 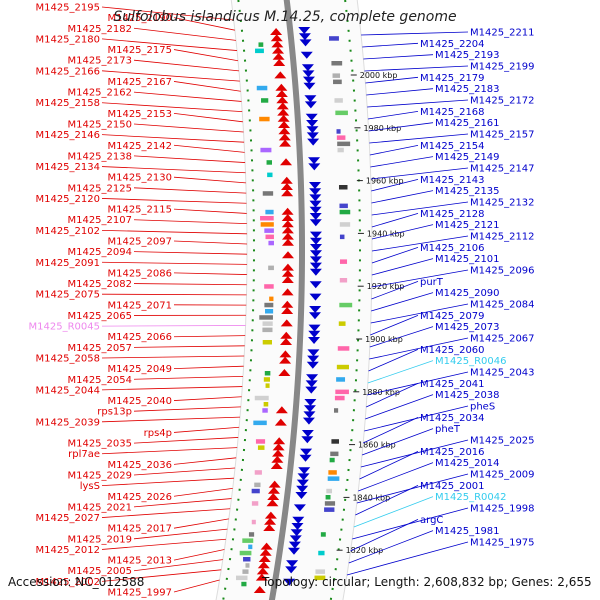 What do you see at coordinates (67, 390) in the screenshot?
I see `left-gene-label: M1425_2044` at bounding box center [67, 390].